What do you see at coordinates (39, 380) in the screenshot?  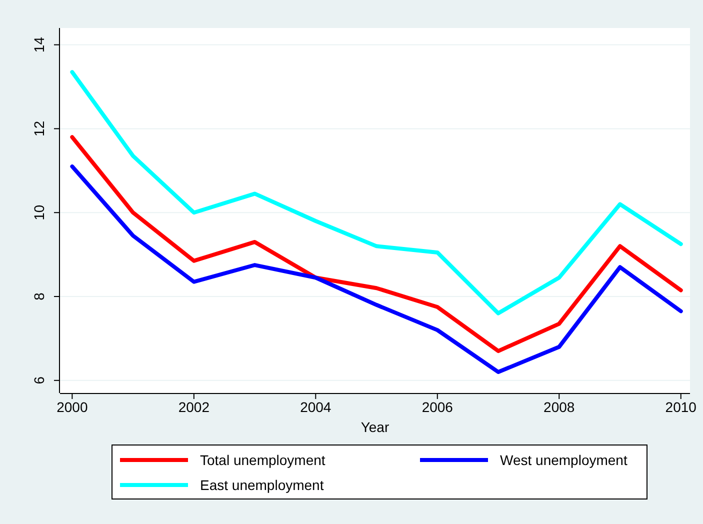 I see `y-tick-label: 6` at bounding box center [39, 380].